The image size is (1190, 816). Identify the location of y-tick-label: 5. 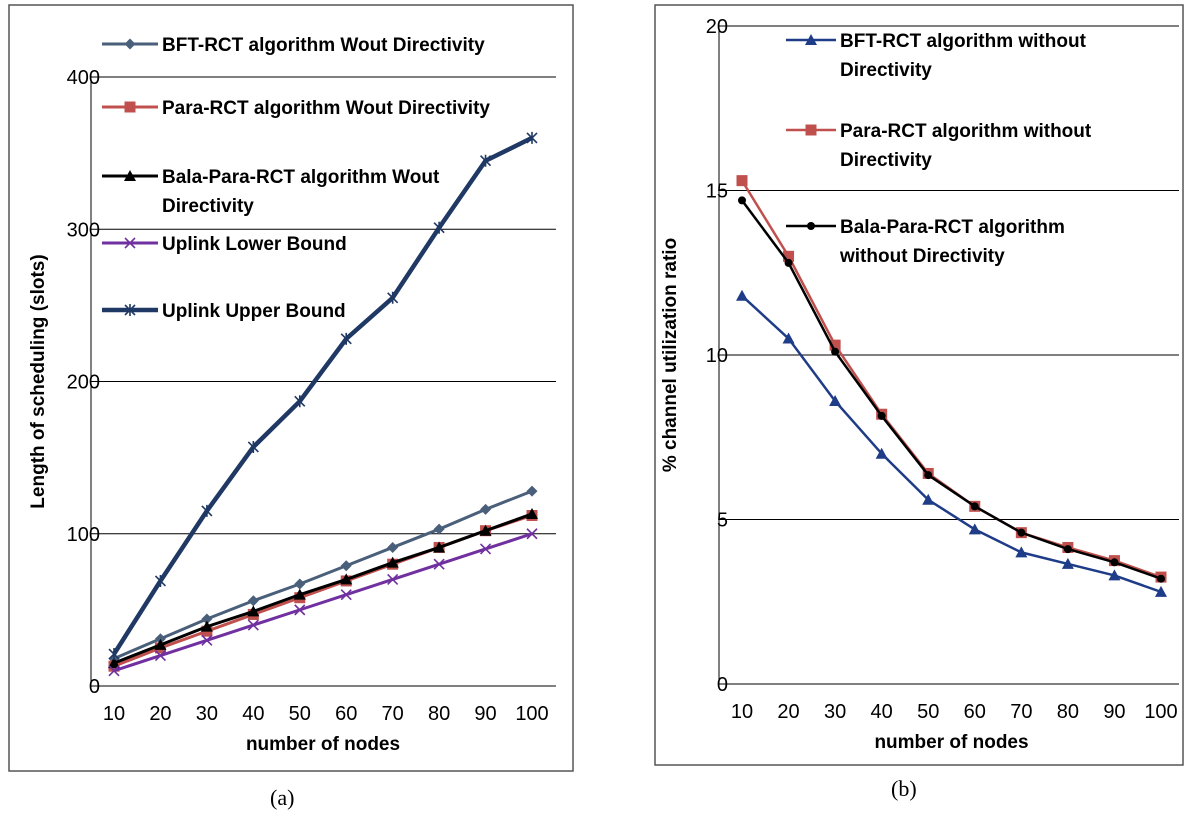
(722, 521).